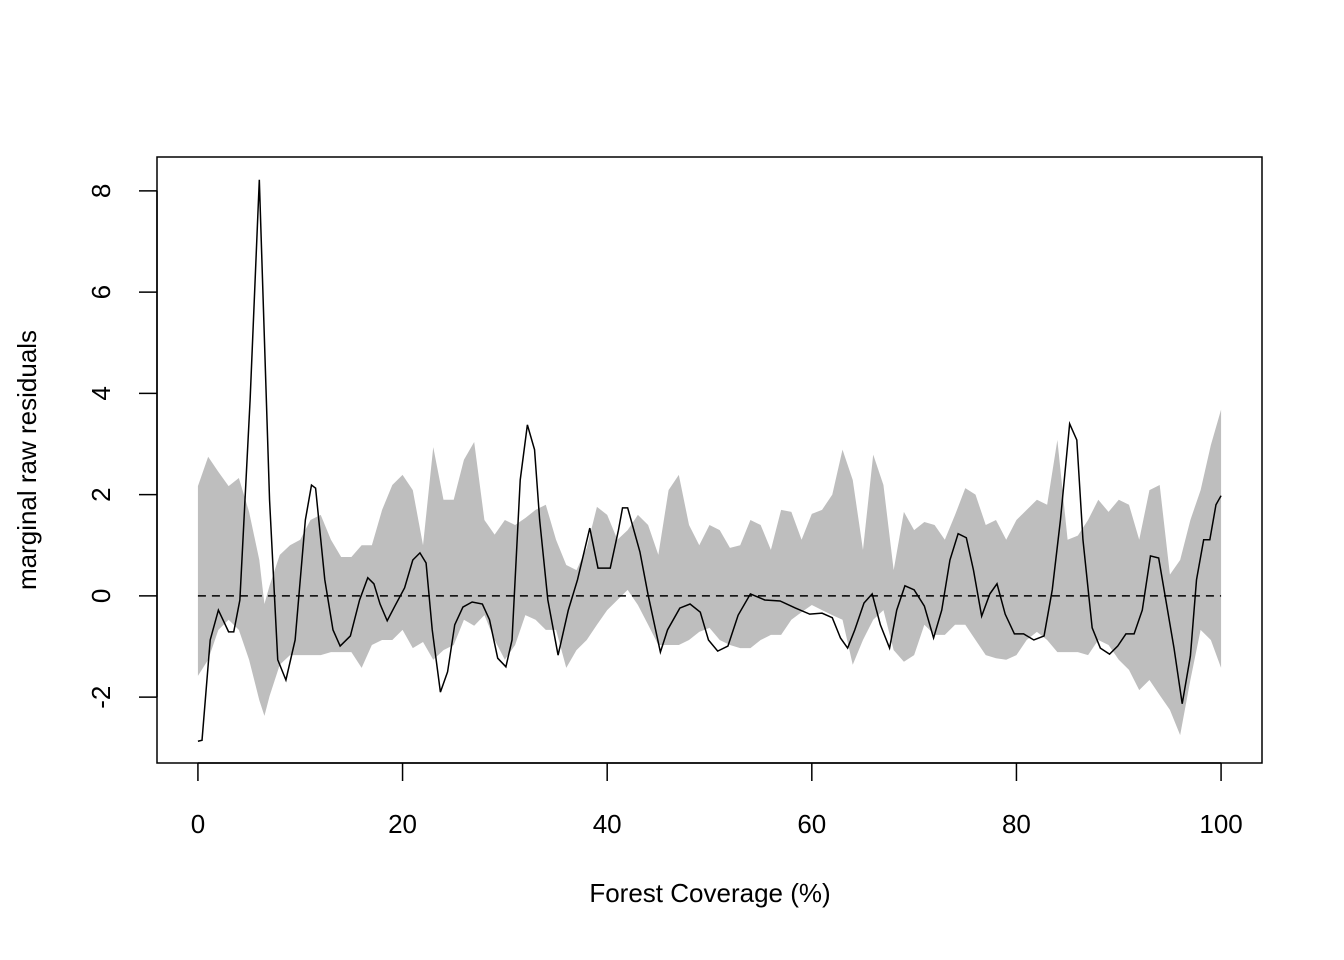  I want to click on x-tick-label: 0, so click(198, 824).